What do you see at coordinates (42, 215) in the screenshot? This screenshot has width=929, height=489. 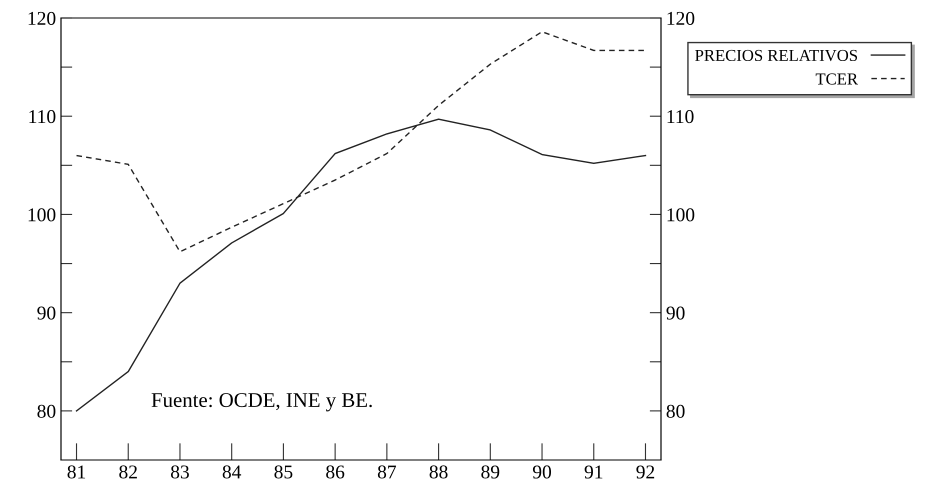 I see `y-tick-label: 100` at bounding box center [42, 215].